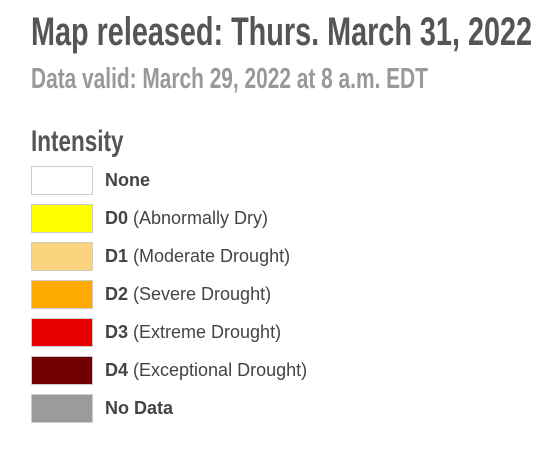 The image size is (543, 449). I want to click on legend-label: No Data, so click(139, 408).